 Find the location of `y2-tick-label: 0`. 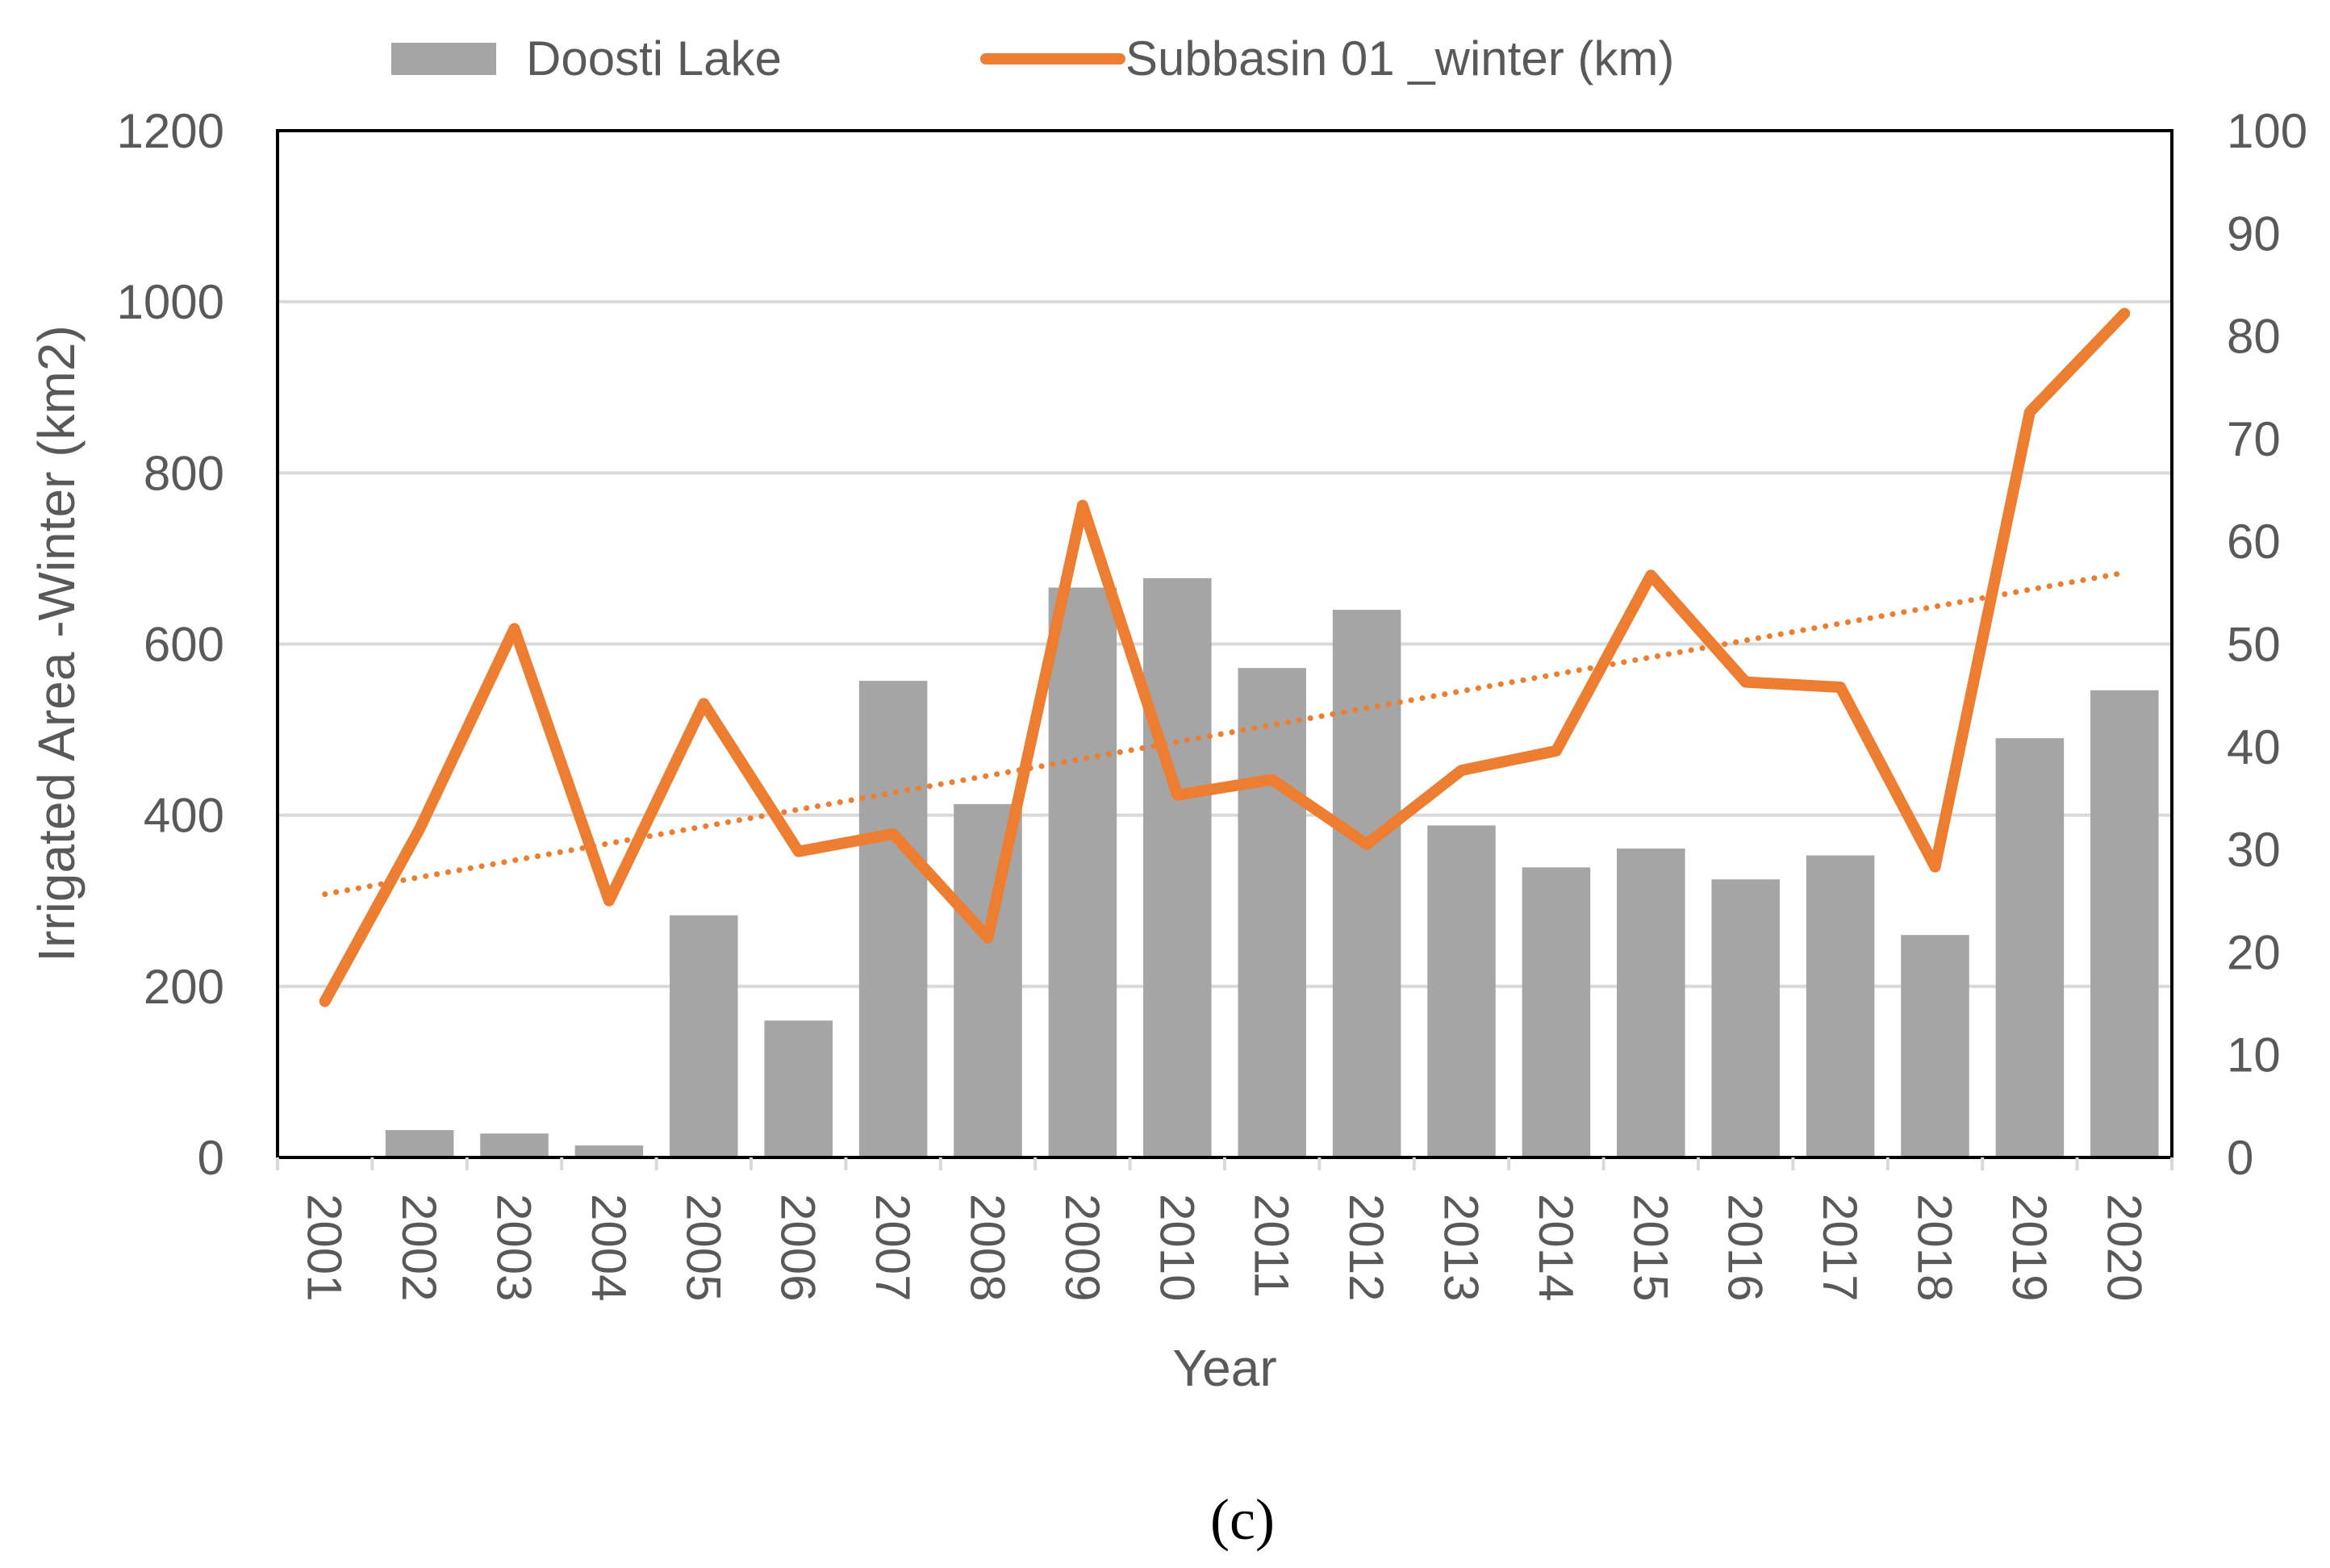

y2-tick-label: 0 is located at coordinates (2240, 1158).